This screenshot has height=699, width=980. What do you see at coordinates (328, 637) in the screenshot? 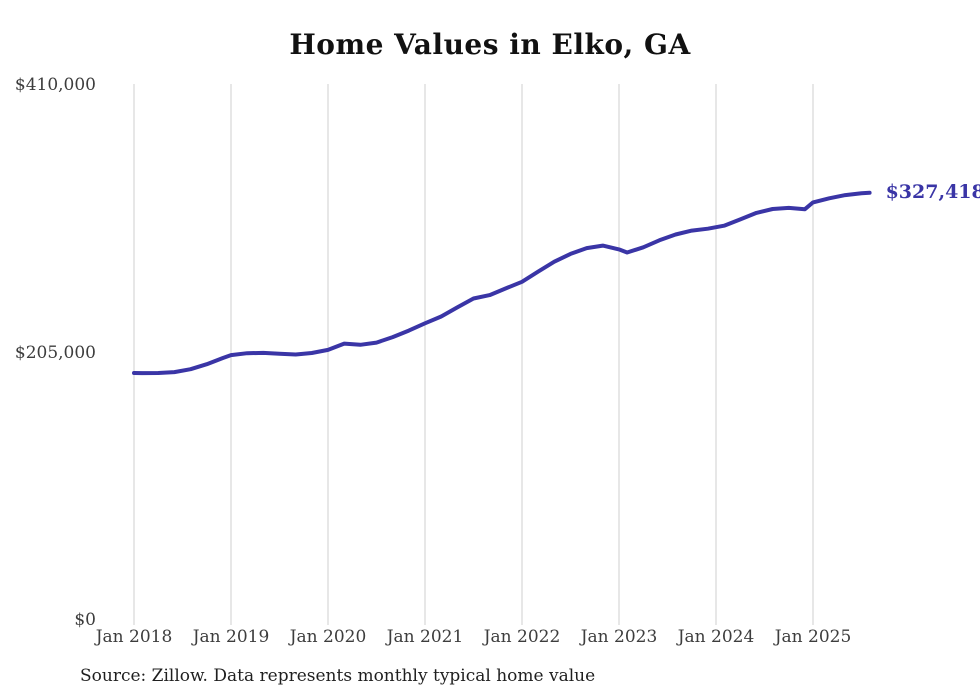
I see `x-axis-tick-label: Jan 2020` at bounding box center [328, 637].